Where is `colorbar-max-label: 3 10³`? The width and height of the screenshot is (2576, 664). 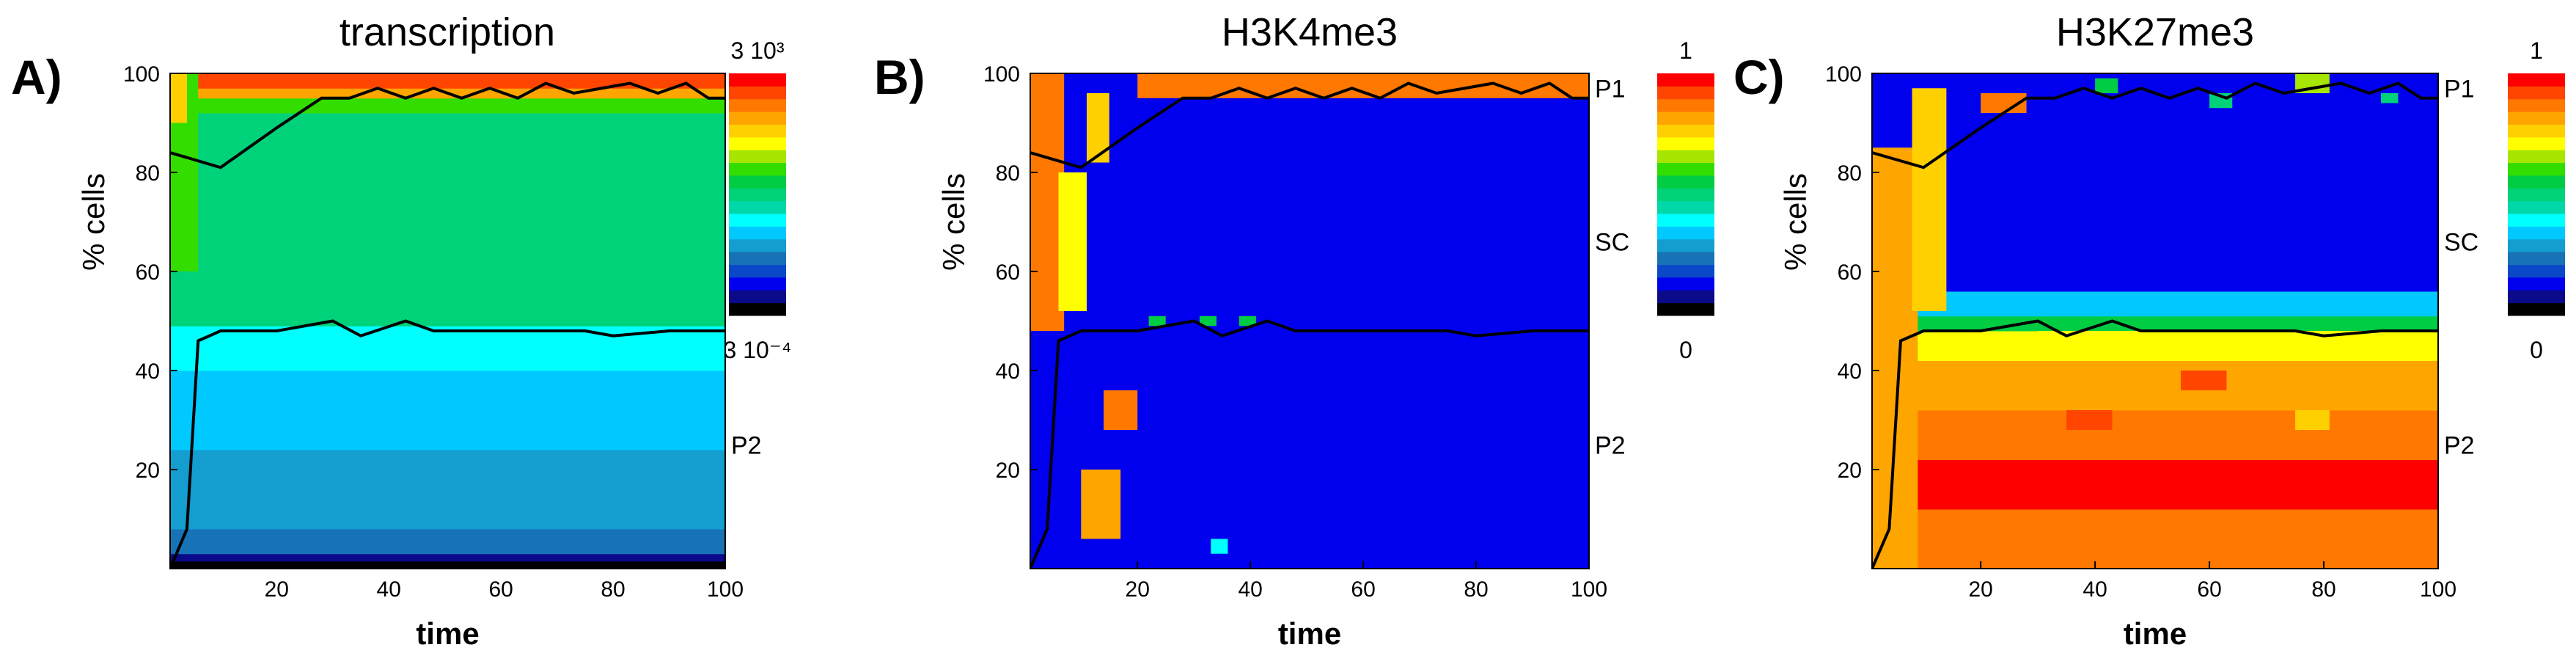 colorbar-max-label: 3 10³ is located at coordinates (758, 51).